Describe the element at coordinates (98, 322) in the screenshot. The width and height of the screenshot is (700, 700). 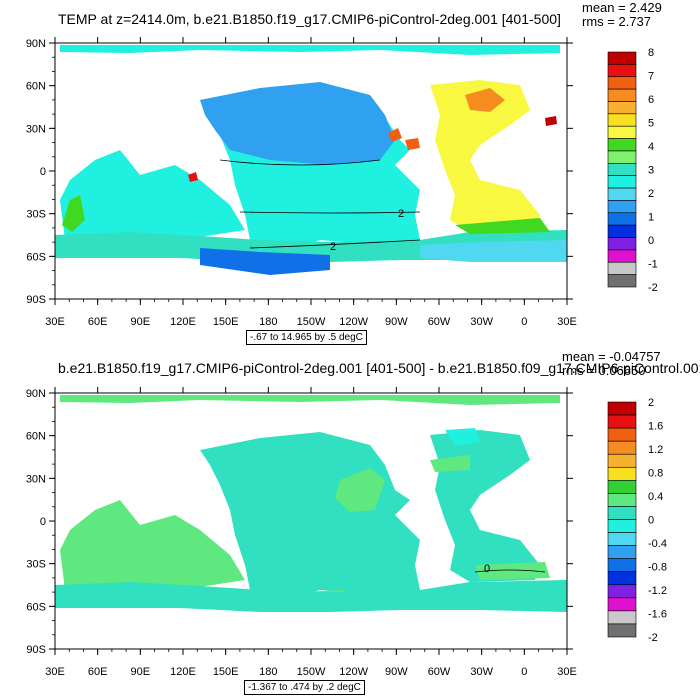
I see `top-lon-label: 60E` at that location.